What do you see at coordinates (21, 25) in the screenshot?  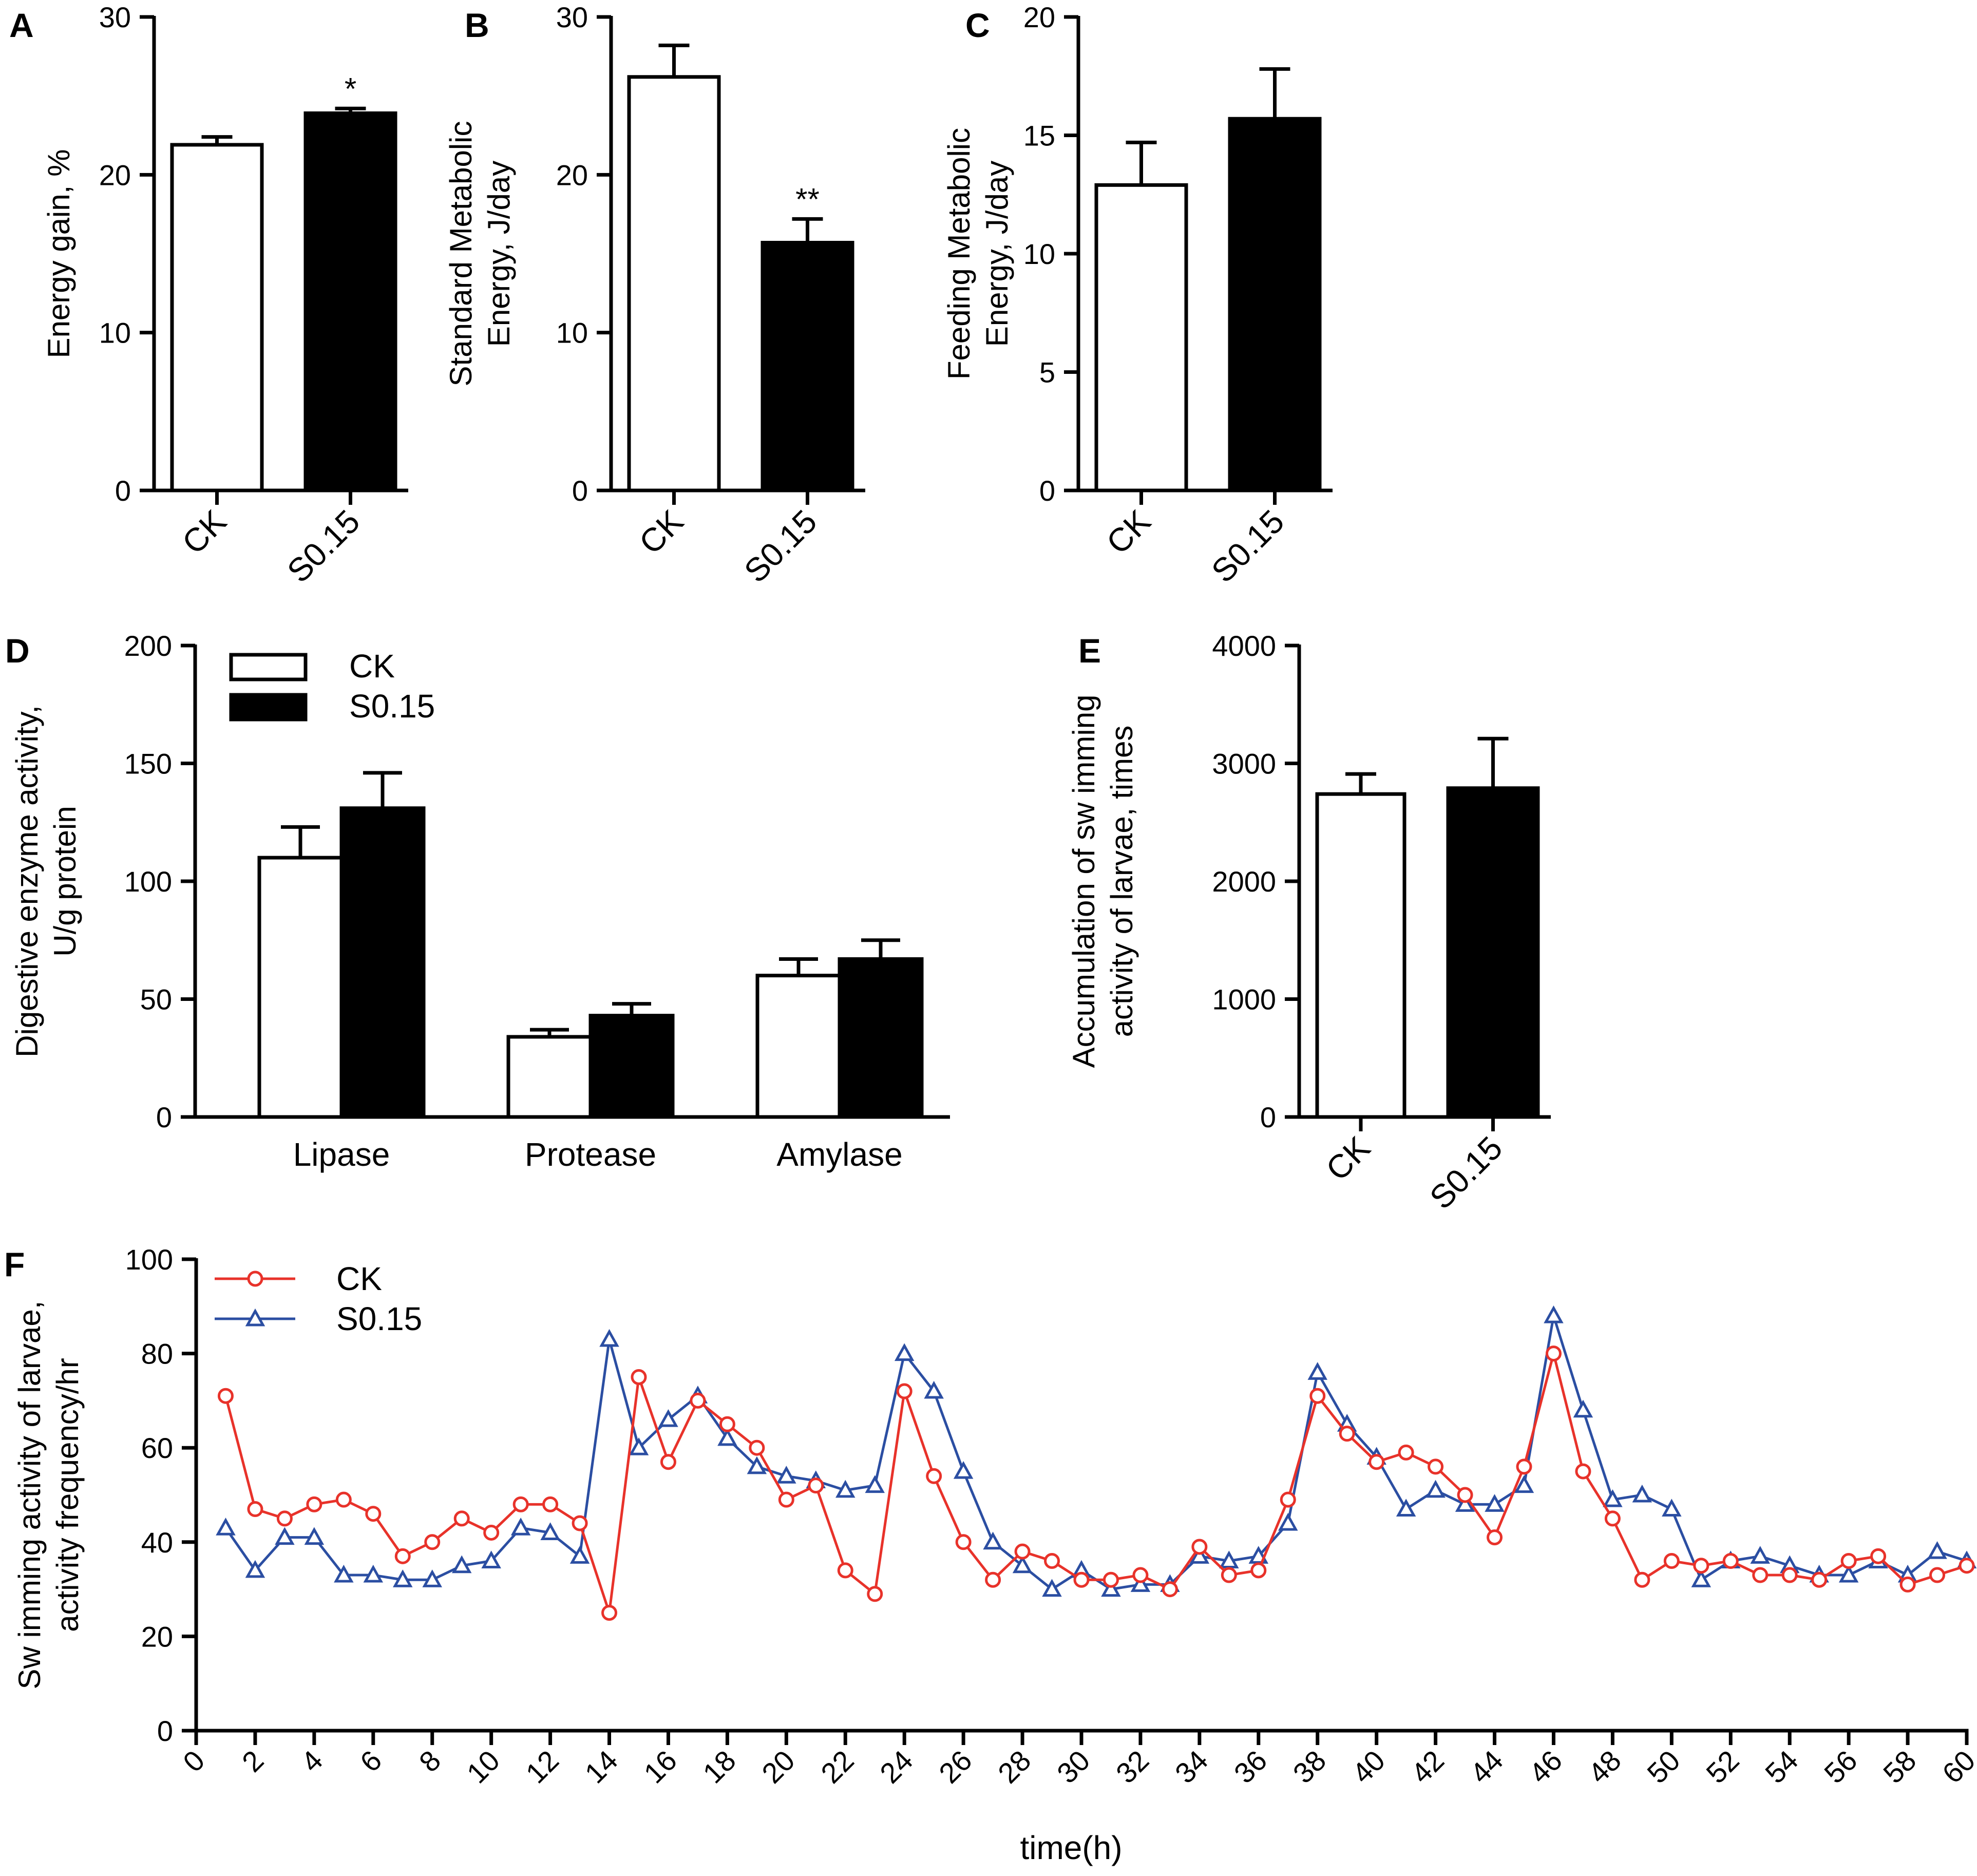 I see `panel-a-letter: A` at bounding box center [21, 25].